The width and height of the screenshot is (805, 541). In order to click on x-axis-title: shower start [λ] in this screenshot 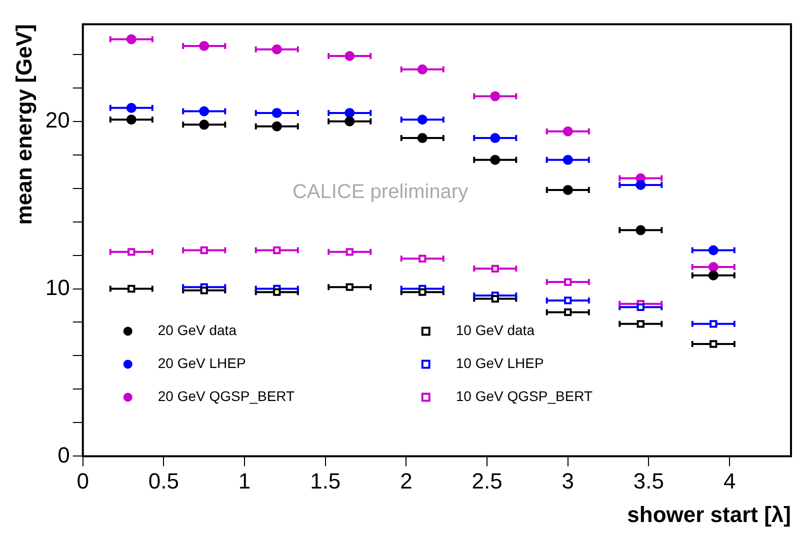, I will do `click(709, 514)`.